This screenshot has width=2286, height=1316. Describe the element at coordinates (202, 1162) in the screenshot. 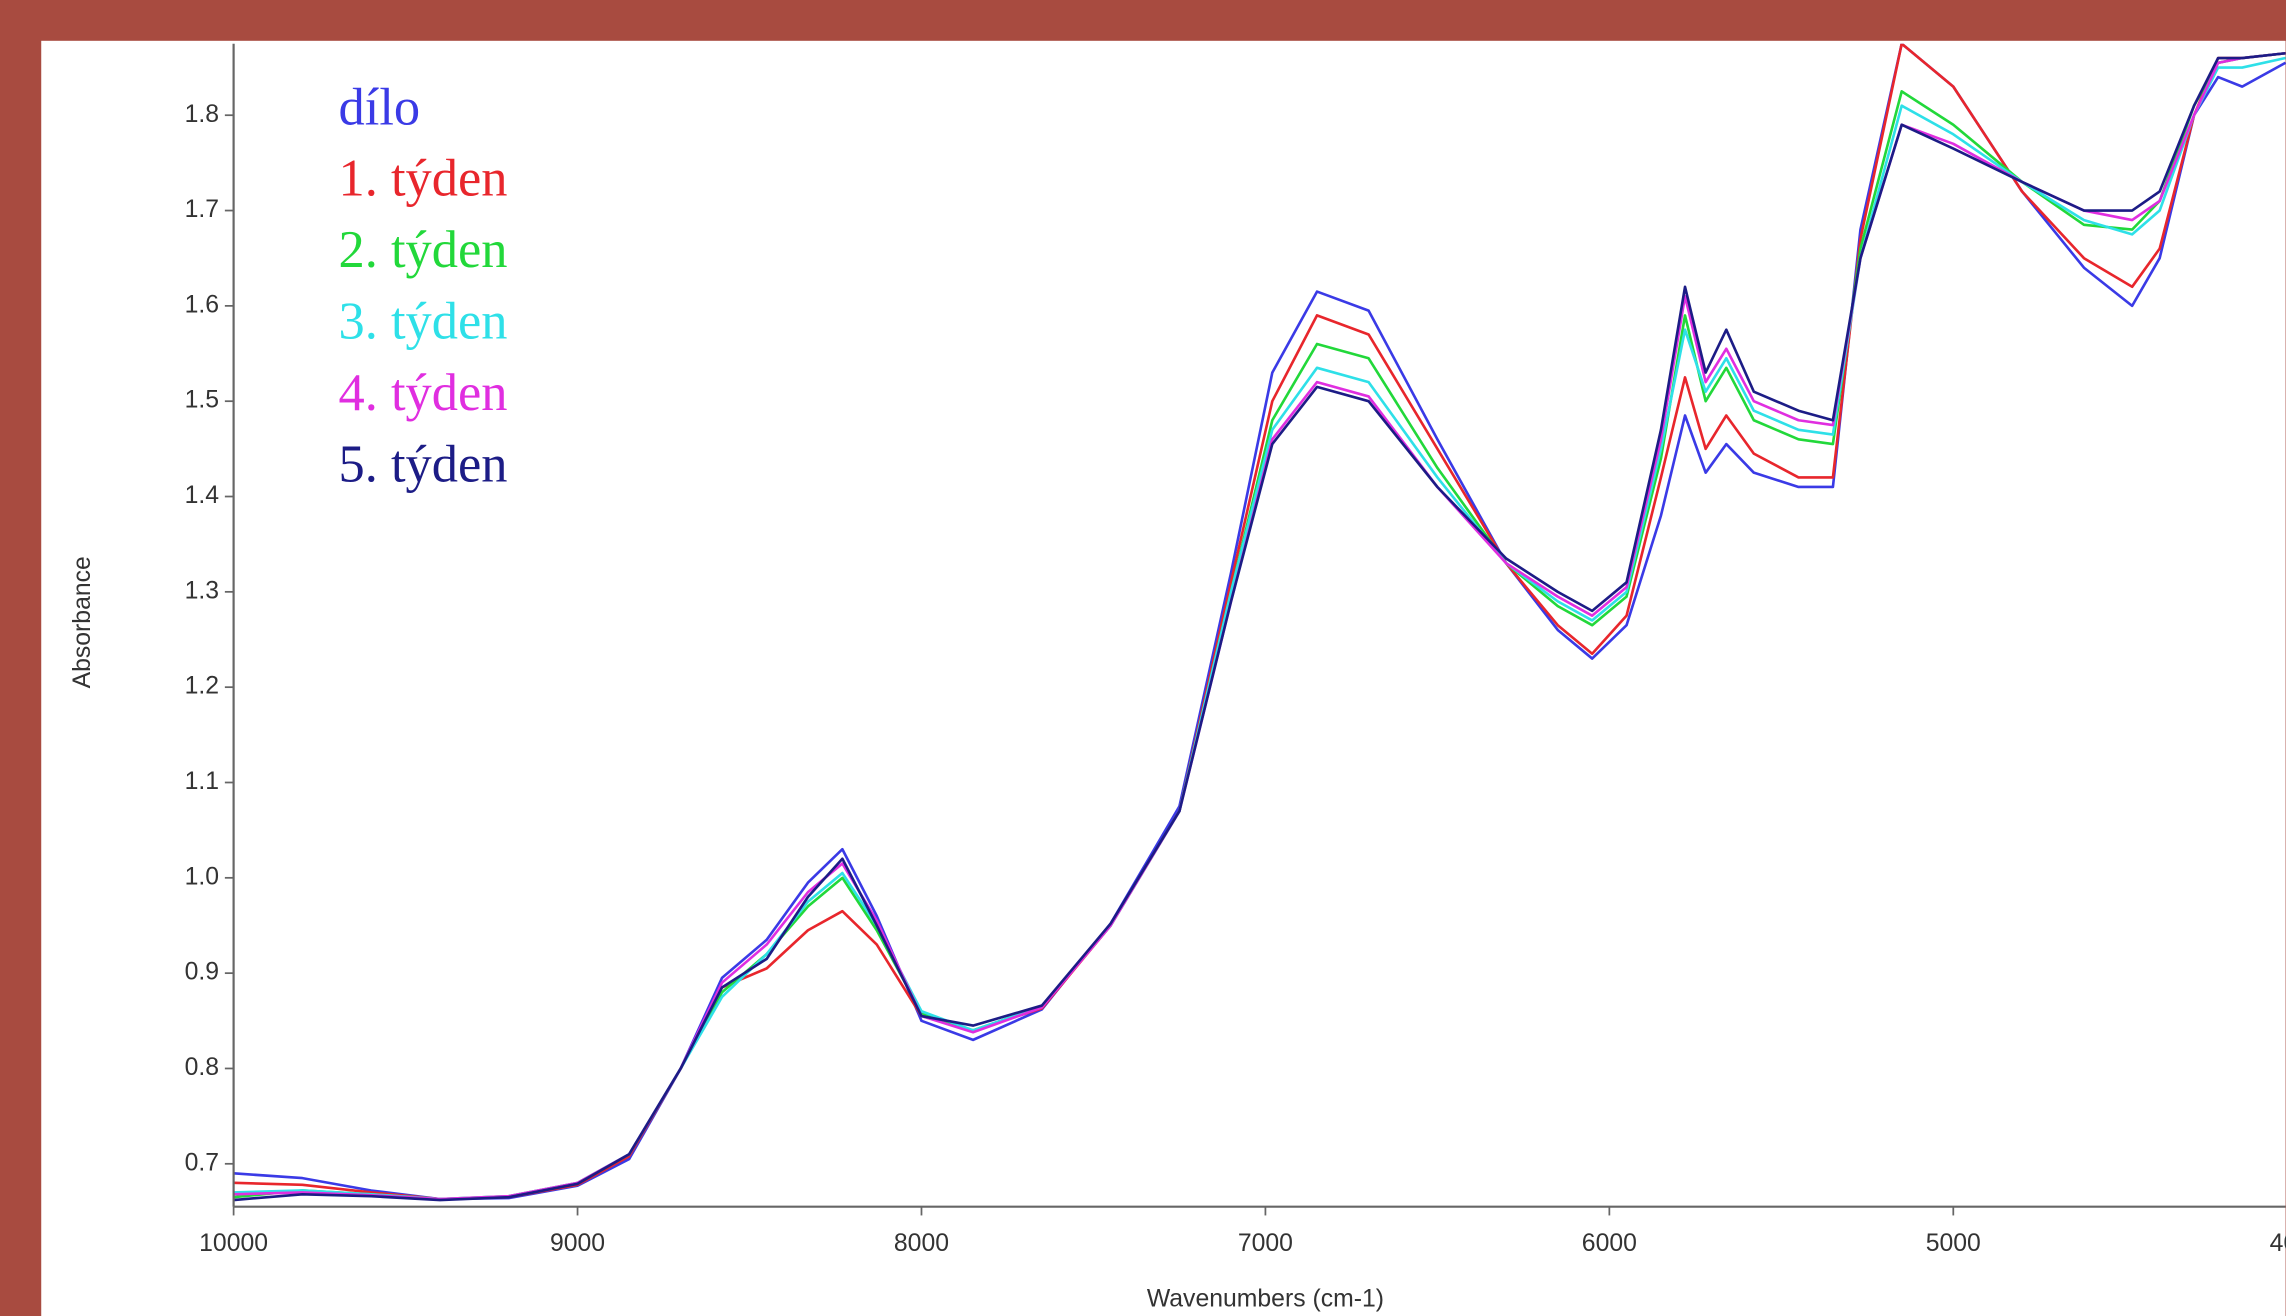

I see `y-tick-label: 0.7` at that location.